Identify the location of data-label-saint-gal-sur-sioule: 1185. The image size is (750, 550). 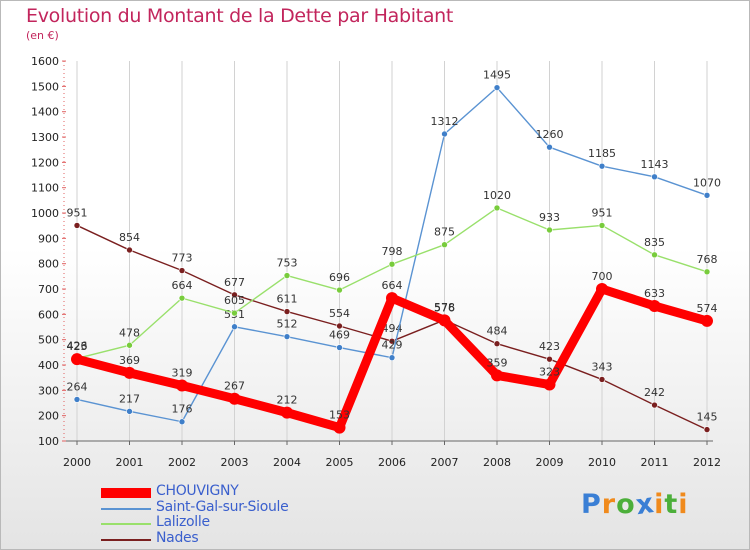
(602, 153).